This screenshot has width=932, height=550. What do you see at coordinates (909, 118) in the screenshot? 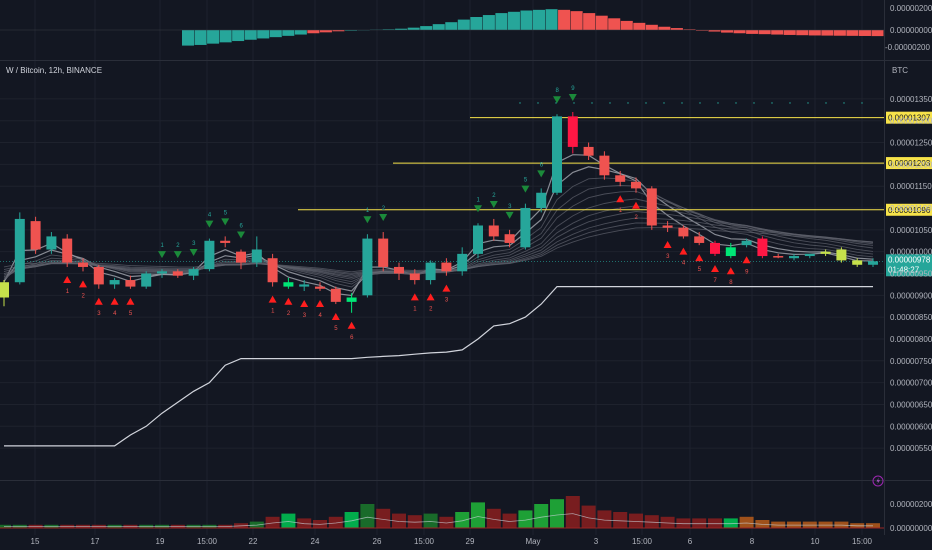
I see `level-price-label: 0.00001307` at bounding box center [909, 118].